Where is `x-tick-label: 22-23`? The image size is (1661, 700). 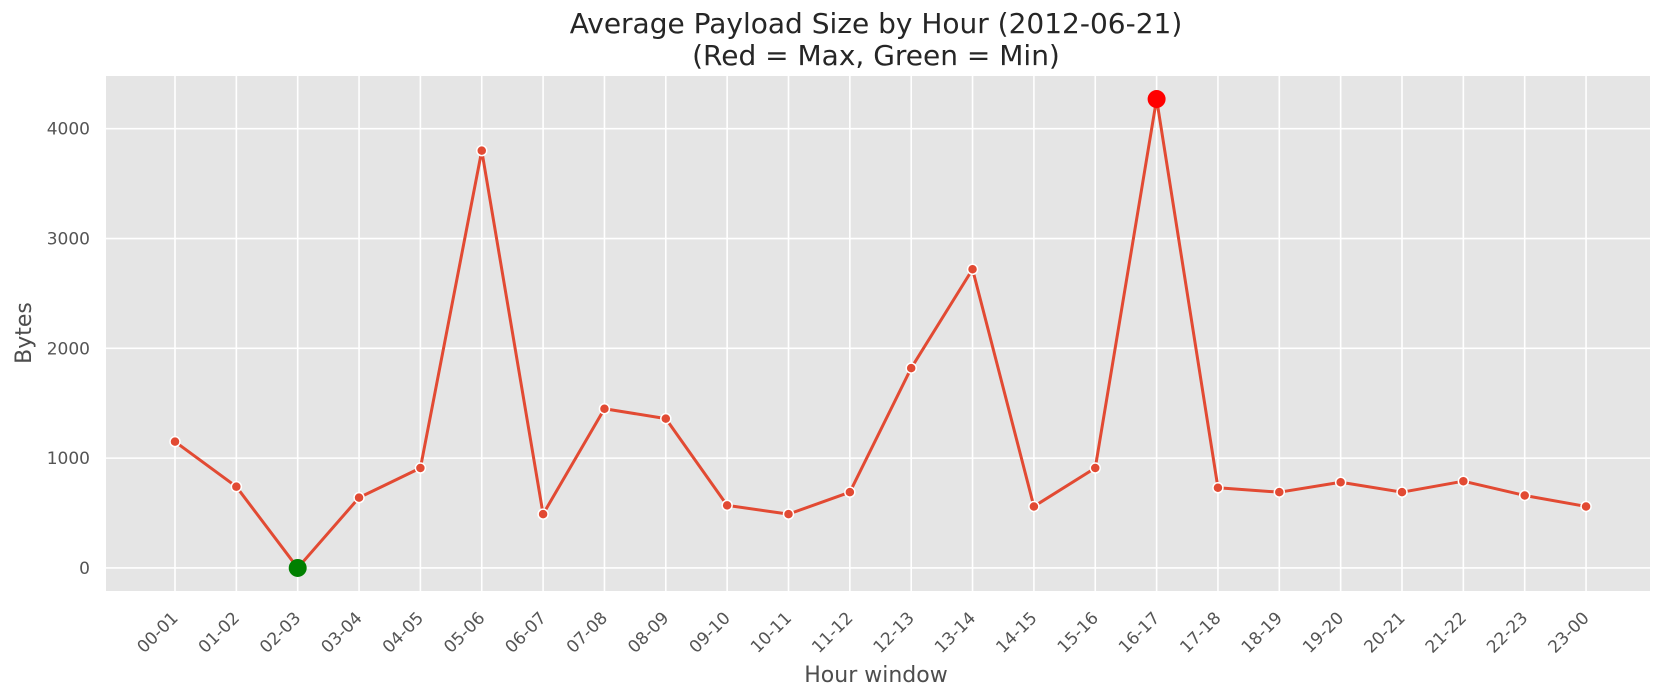 x-tick-label: 22-23 is located at coordinates (1507, 632).